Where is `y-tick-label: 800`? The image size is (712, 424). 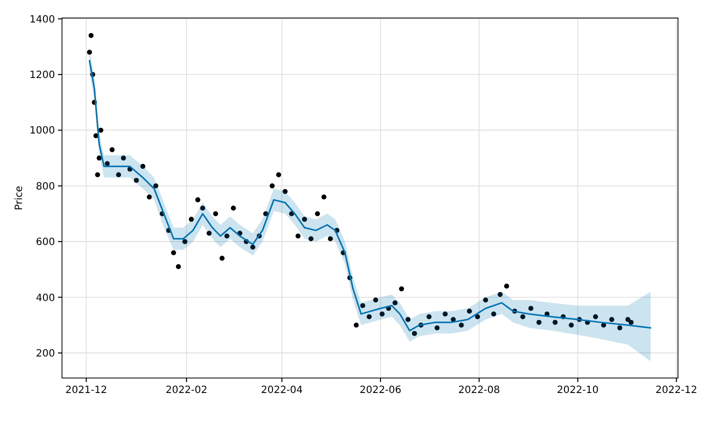 y-tick-label: 800 is located at coordinates (45, 186).